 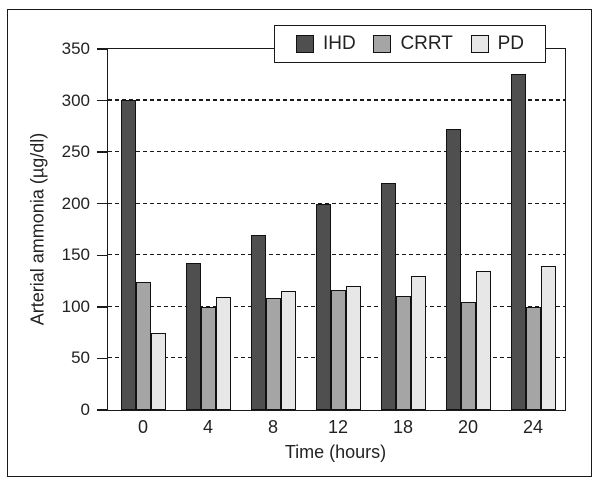 What do you see at coordinates (207, 427) in the screenshot?
I see `x-axis-tick-label-4: 4` at bounding box center [207, 427].